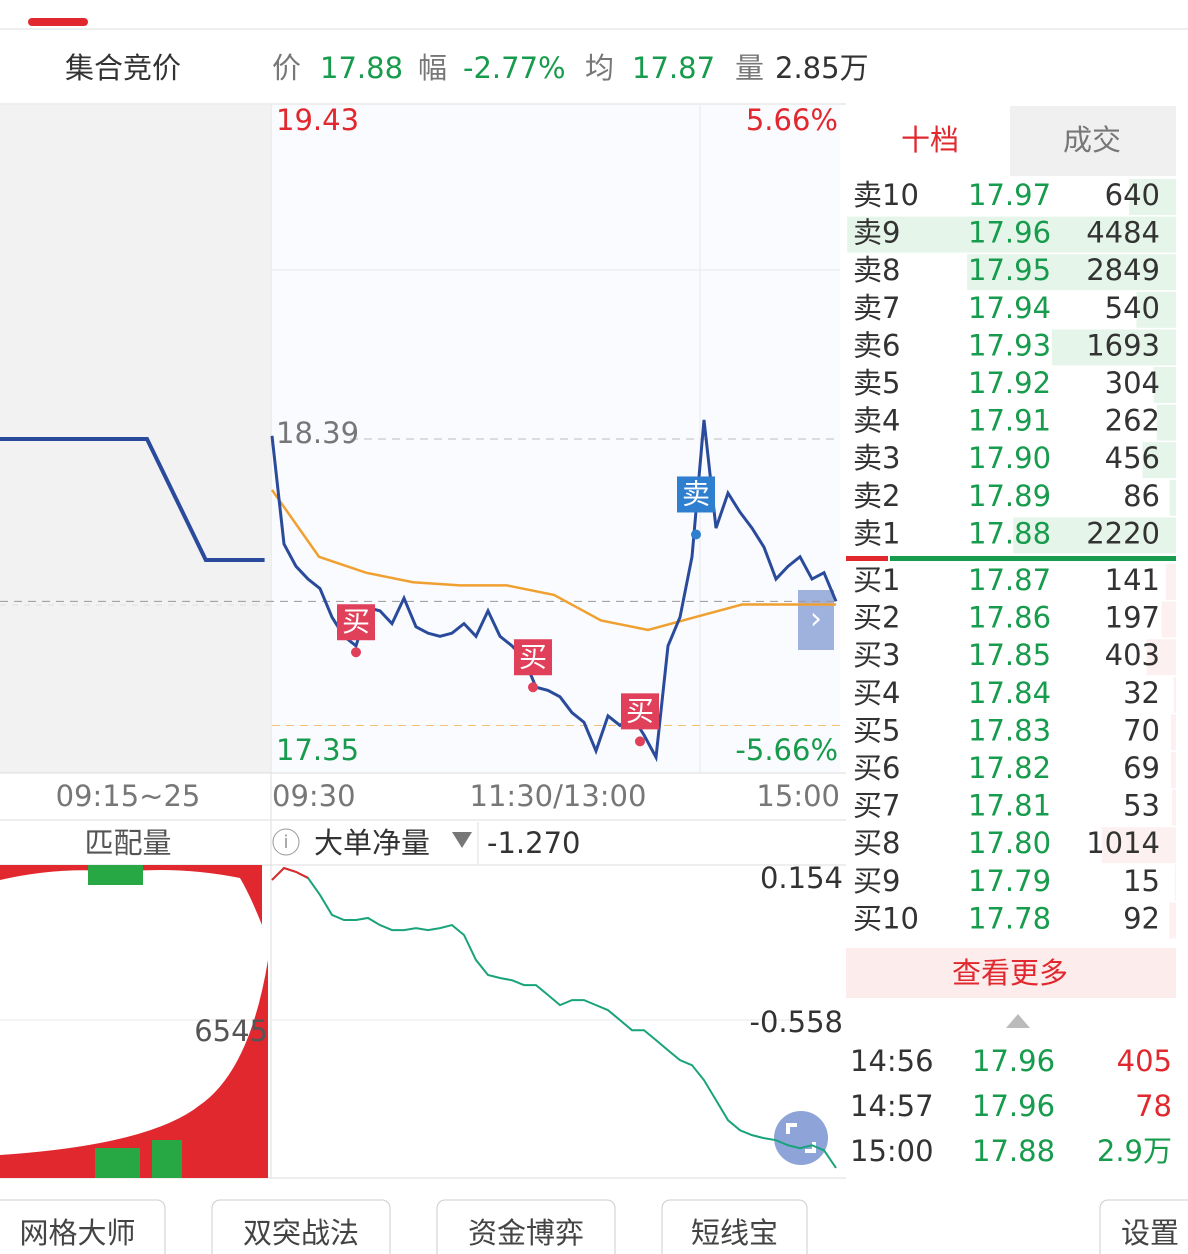 This screenshot has width=1188, height=1254. I want to click on bottom-button-label: 网格大师, so click(77, 1233).